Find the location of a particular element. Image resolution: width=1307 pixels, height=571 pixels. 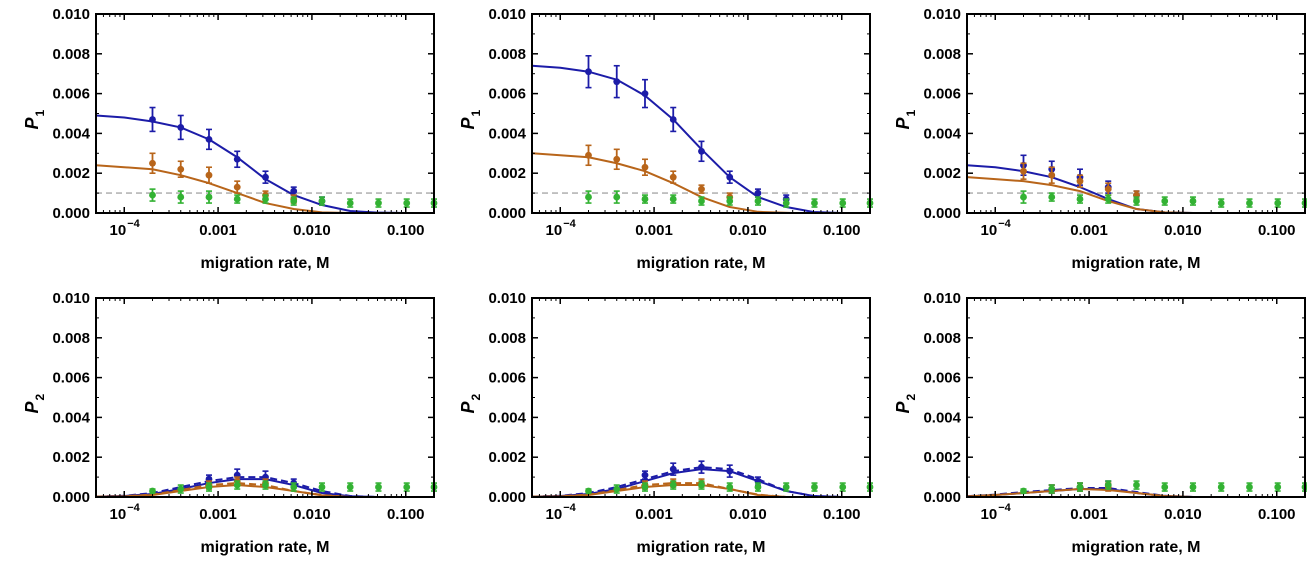

fit-curve-blue is located at coordinates (686, 139).